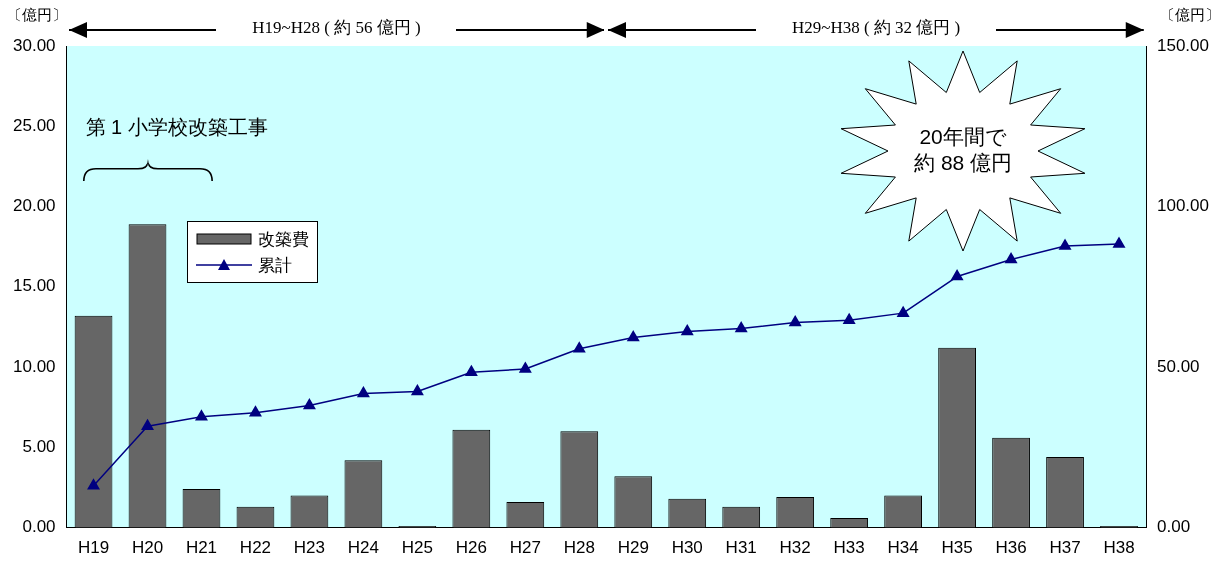 The image size is (1222, 570). What do you see at coordinates (741, 548) in the screenshot?
I see `x-tick-label: H31` at bounding box center [741, 548].